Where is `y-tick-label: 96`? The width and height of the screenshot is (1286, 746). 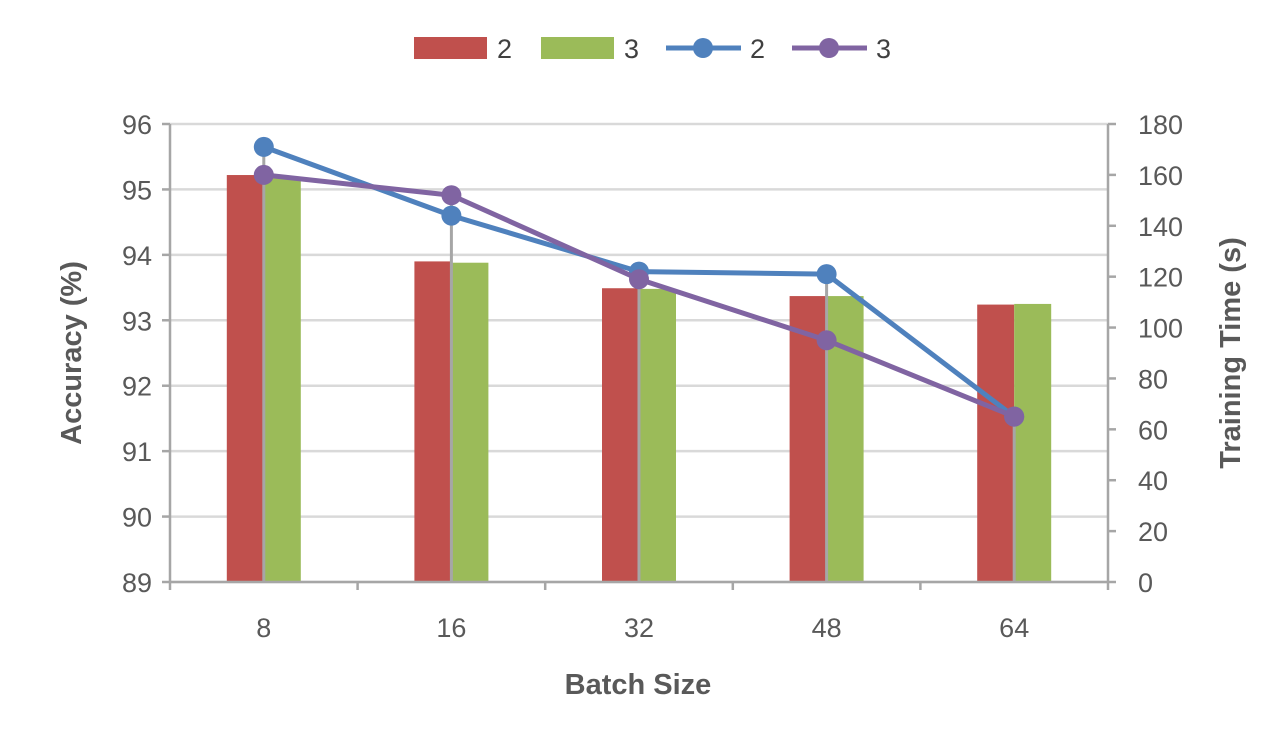 y-tick-label: 96 is located at coordinates (137, 125).